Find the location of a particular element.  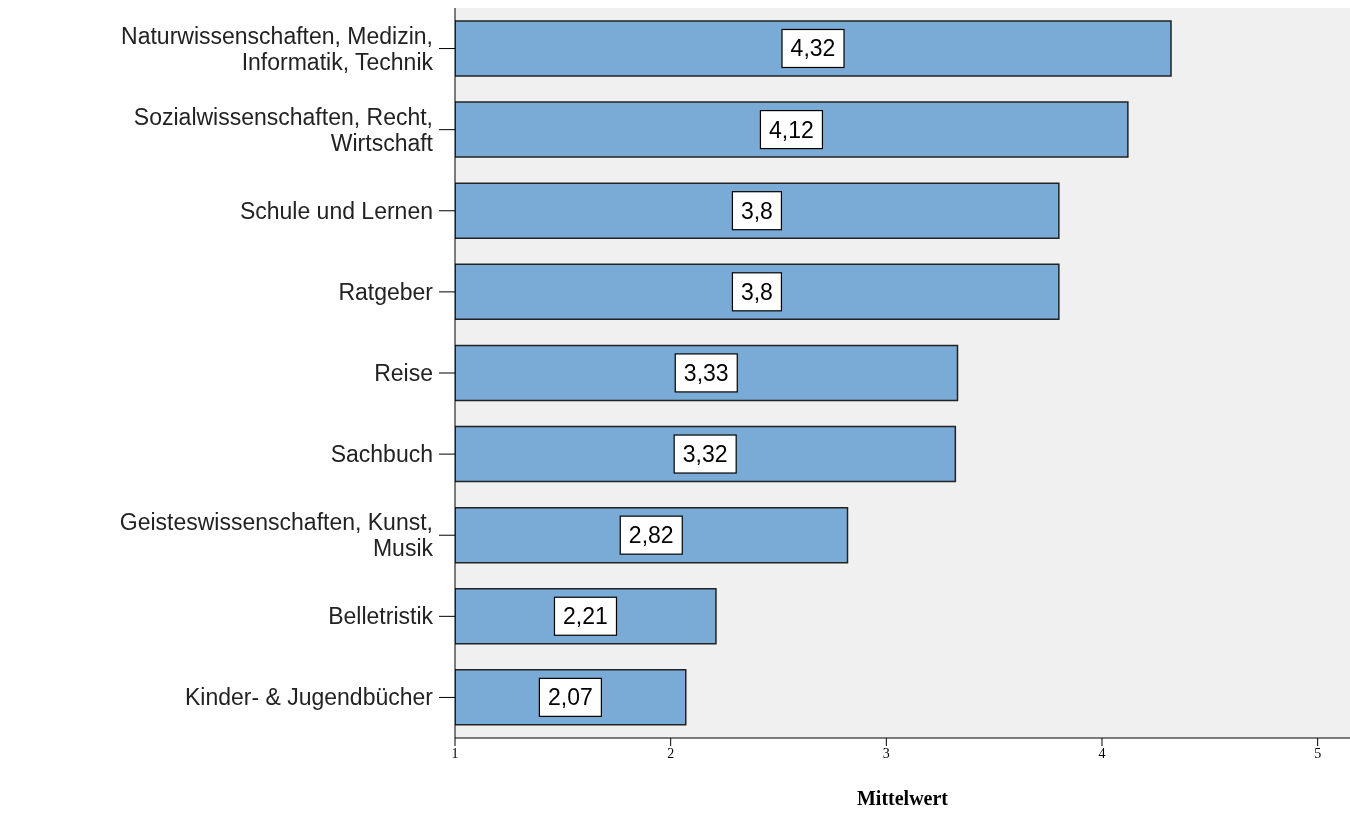

x-tick-label: 3 is located at coordinates (886, 753).